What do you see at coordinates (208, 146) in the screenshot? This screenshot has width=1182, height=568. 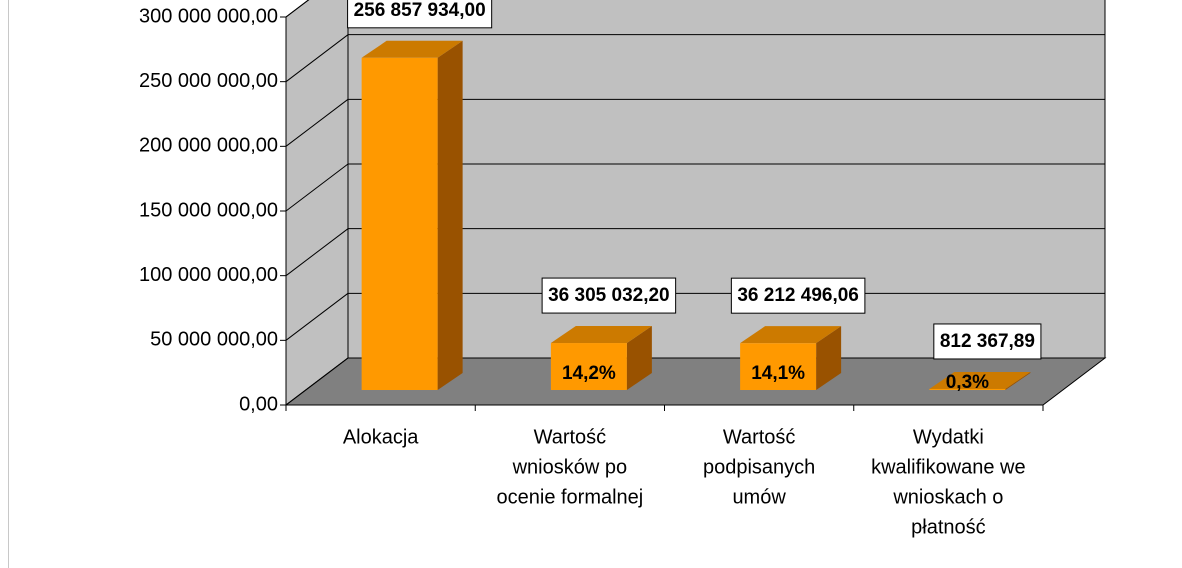 I see `y-tick-label: 200 000 000,00` at bounding box center [208, 146].